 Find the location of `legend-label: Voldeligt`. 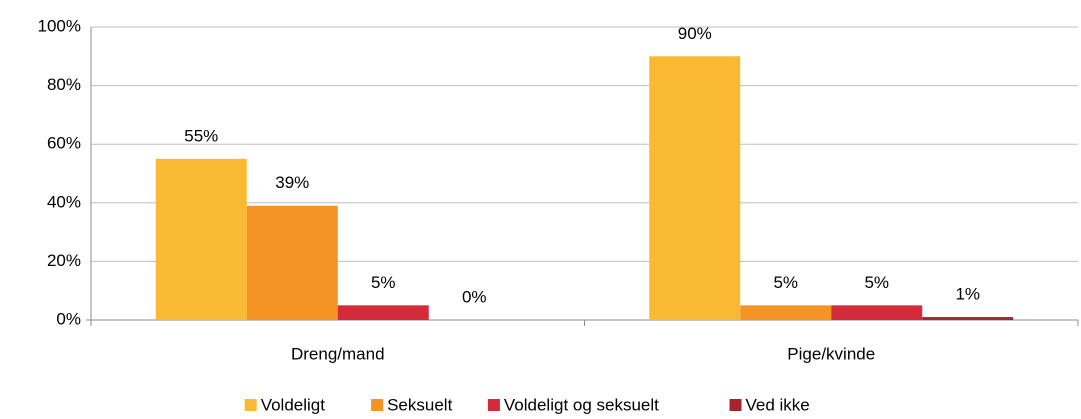

legend-label: Voldeligt is located at coordinates (293, 404).